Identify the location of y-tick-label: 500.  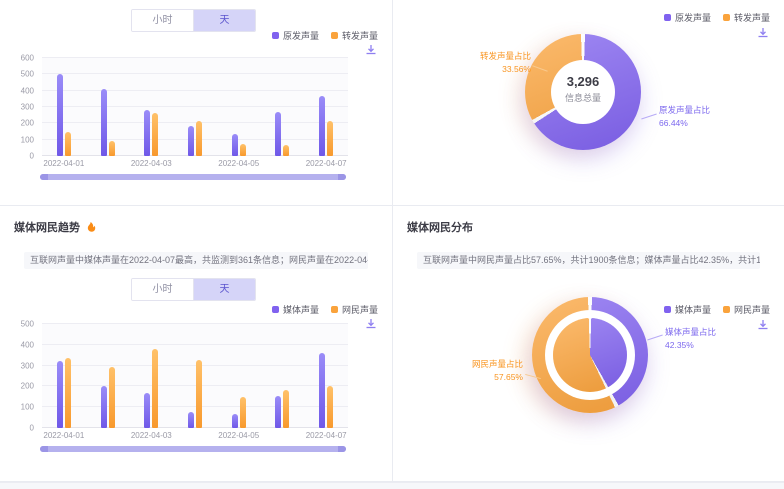
(27, 74).